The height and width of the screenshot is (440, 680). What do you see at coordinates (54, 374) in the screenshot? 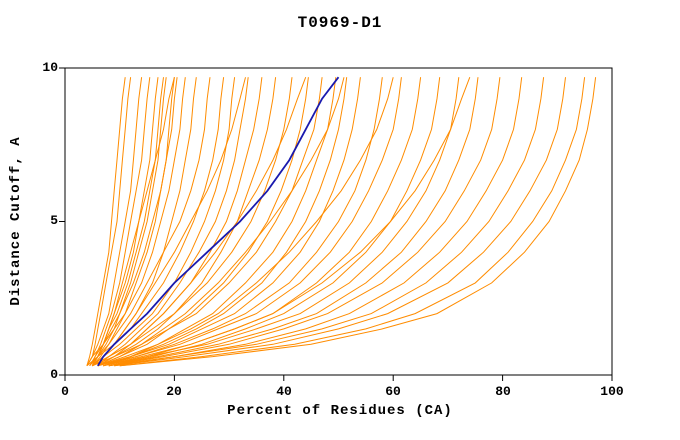
I see `y-tick-label-0: 0` at bounding box center [54, 374].